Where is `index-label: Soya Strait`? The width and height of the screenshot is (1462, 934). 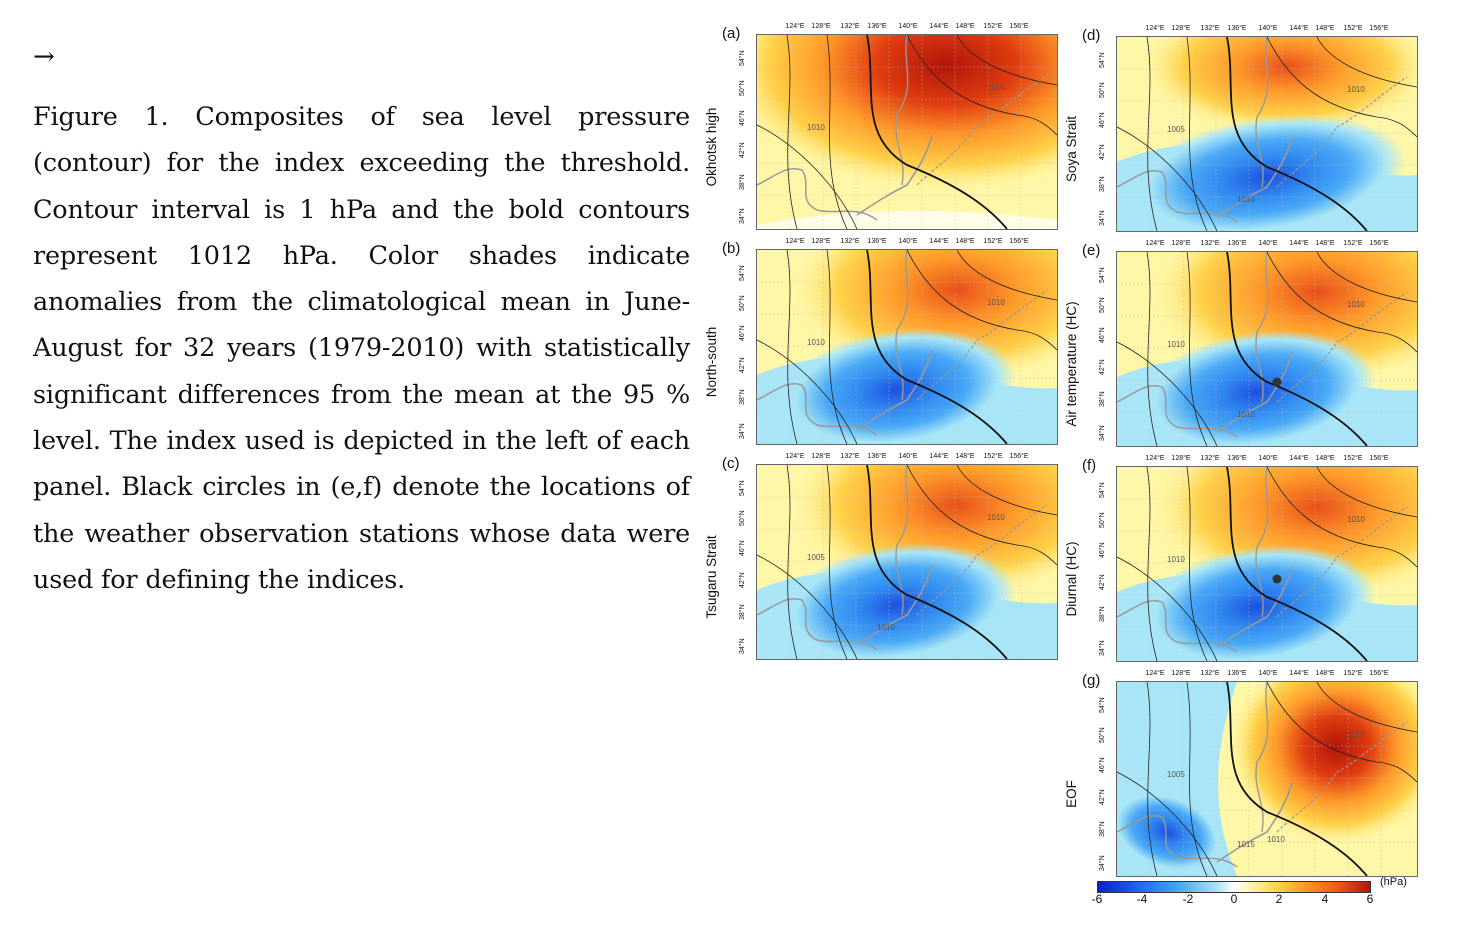
index-label: Soya Strait is located at coordinates (1071, 149).